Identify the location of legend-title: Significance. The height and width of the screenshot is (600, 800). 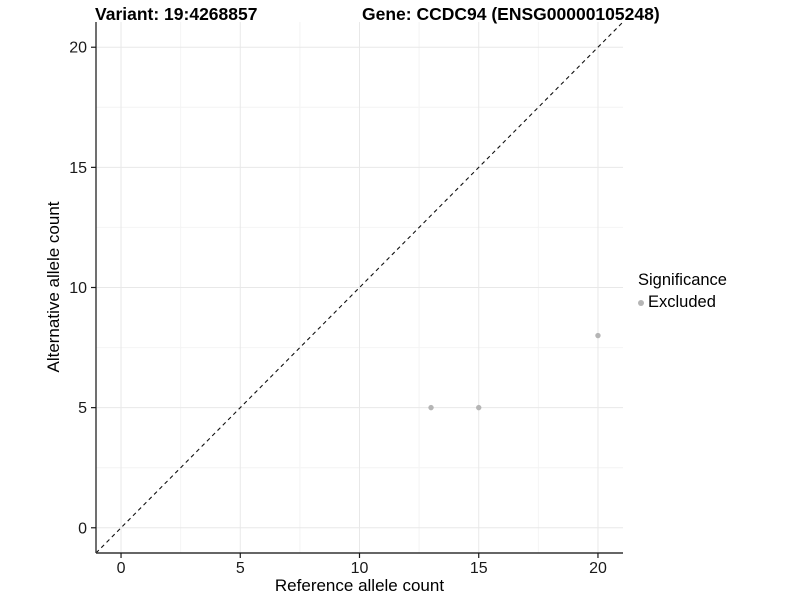
(682, 280).